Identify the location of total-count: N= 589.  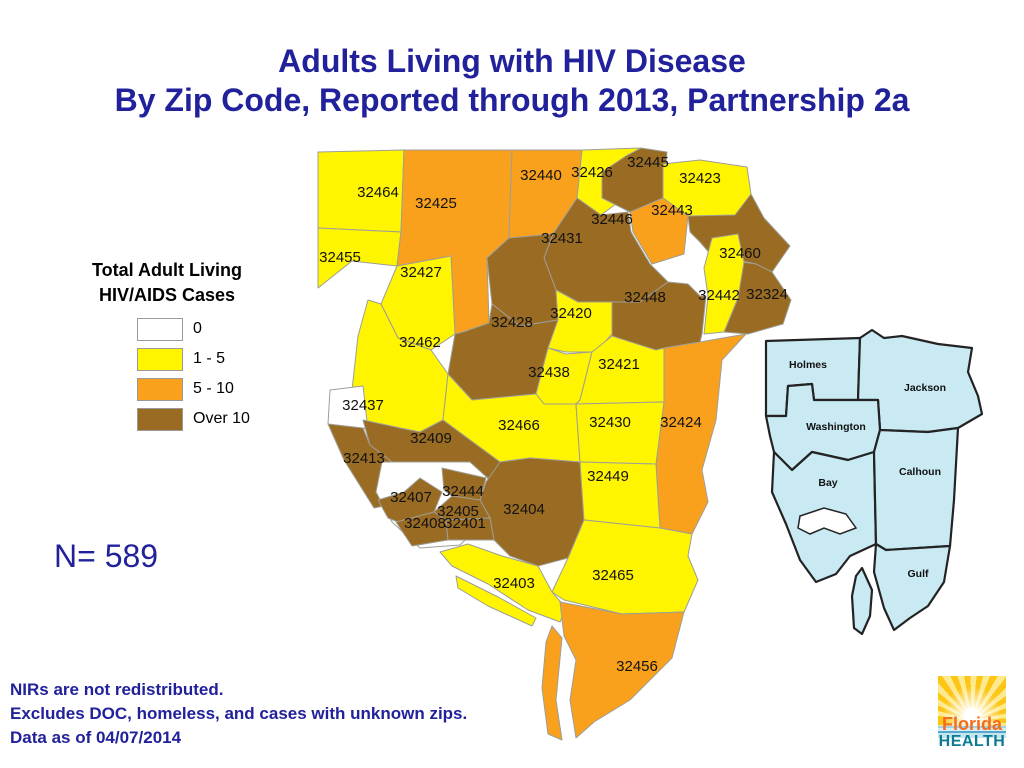
(106, 556).